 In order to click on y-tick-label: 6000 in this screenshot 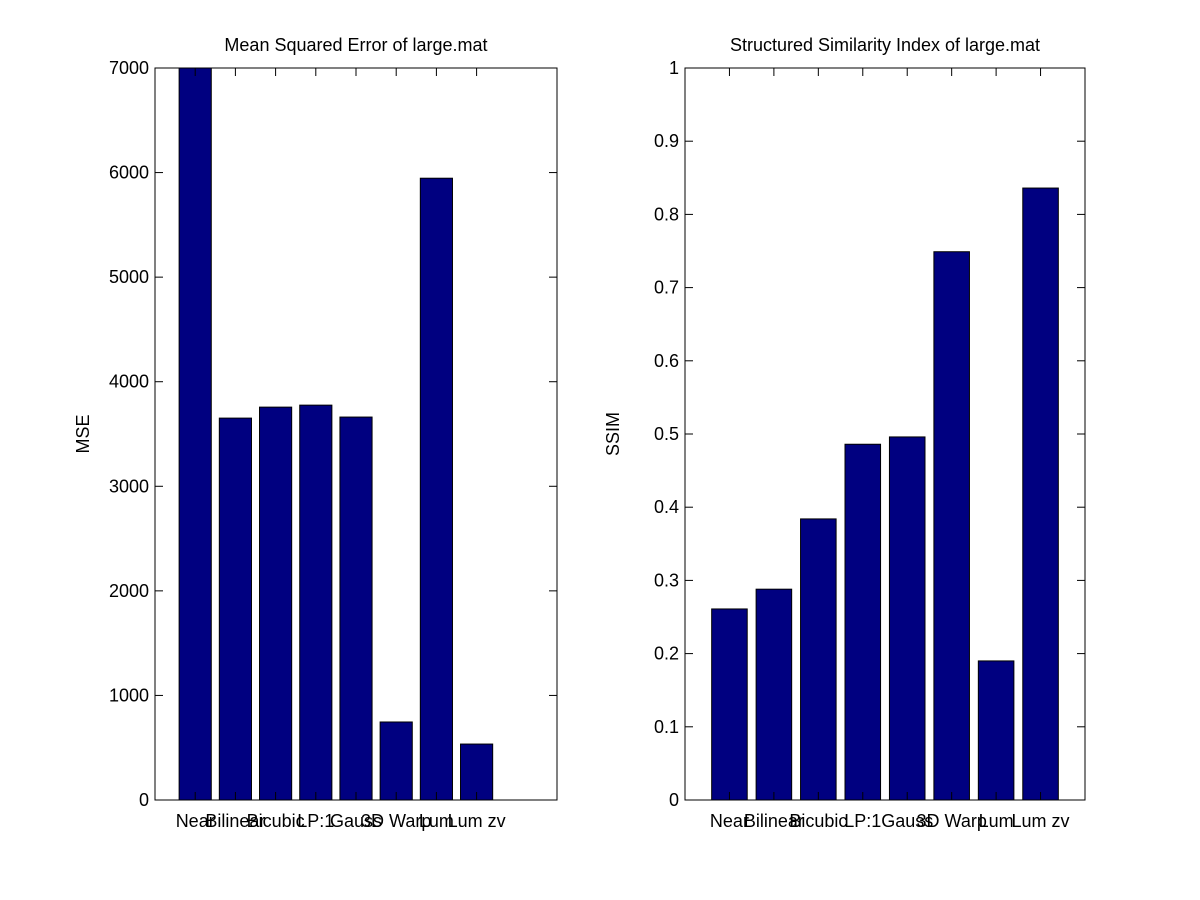, I will do `click(129, 173)`.